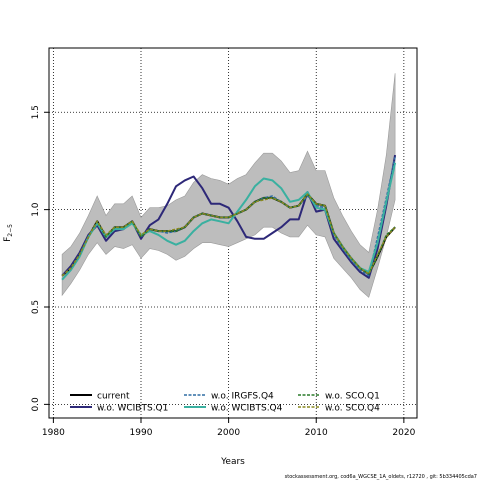 The image size is (480, 480). What do you see at coordinates (352, 409) in the screenshot?
I see `legend-label-5: w.o. SCO.Q4` at bounding box center [352, 409].